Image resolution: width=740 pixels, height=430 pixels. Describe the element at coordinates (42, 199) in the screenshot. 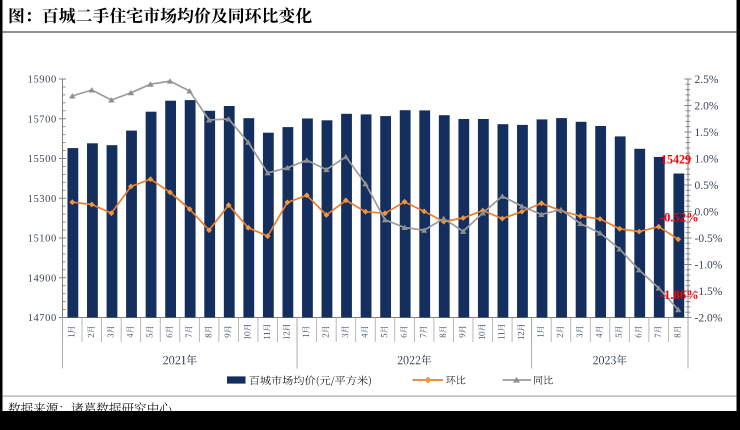

I see `svg-text: 15300` at that location.